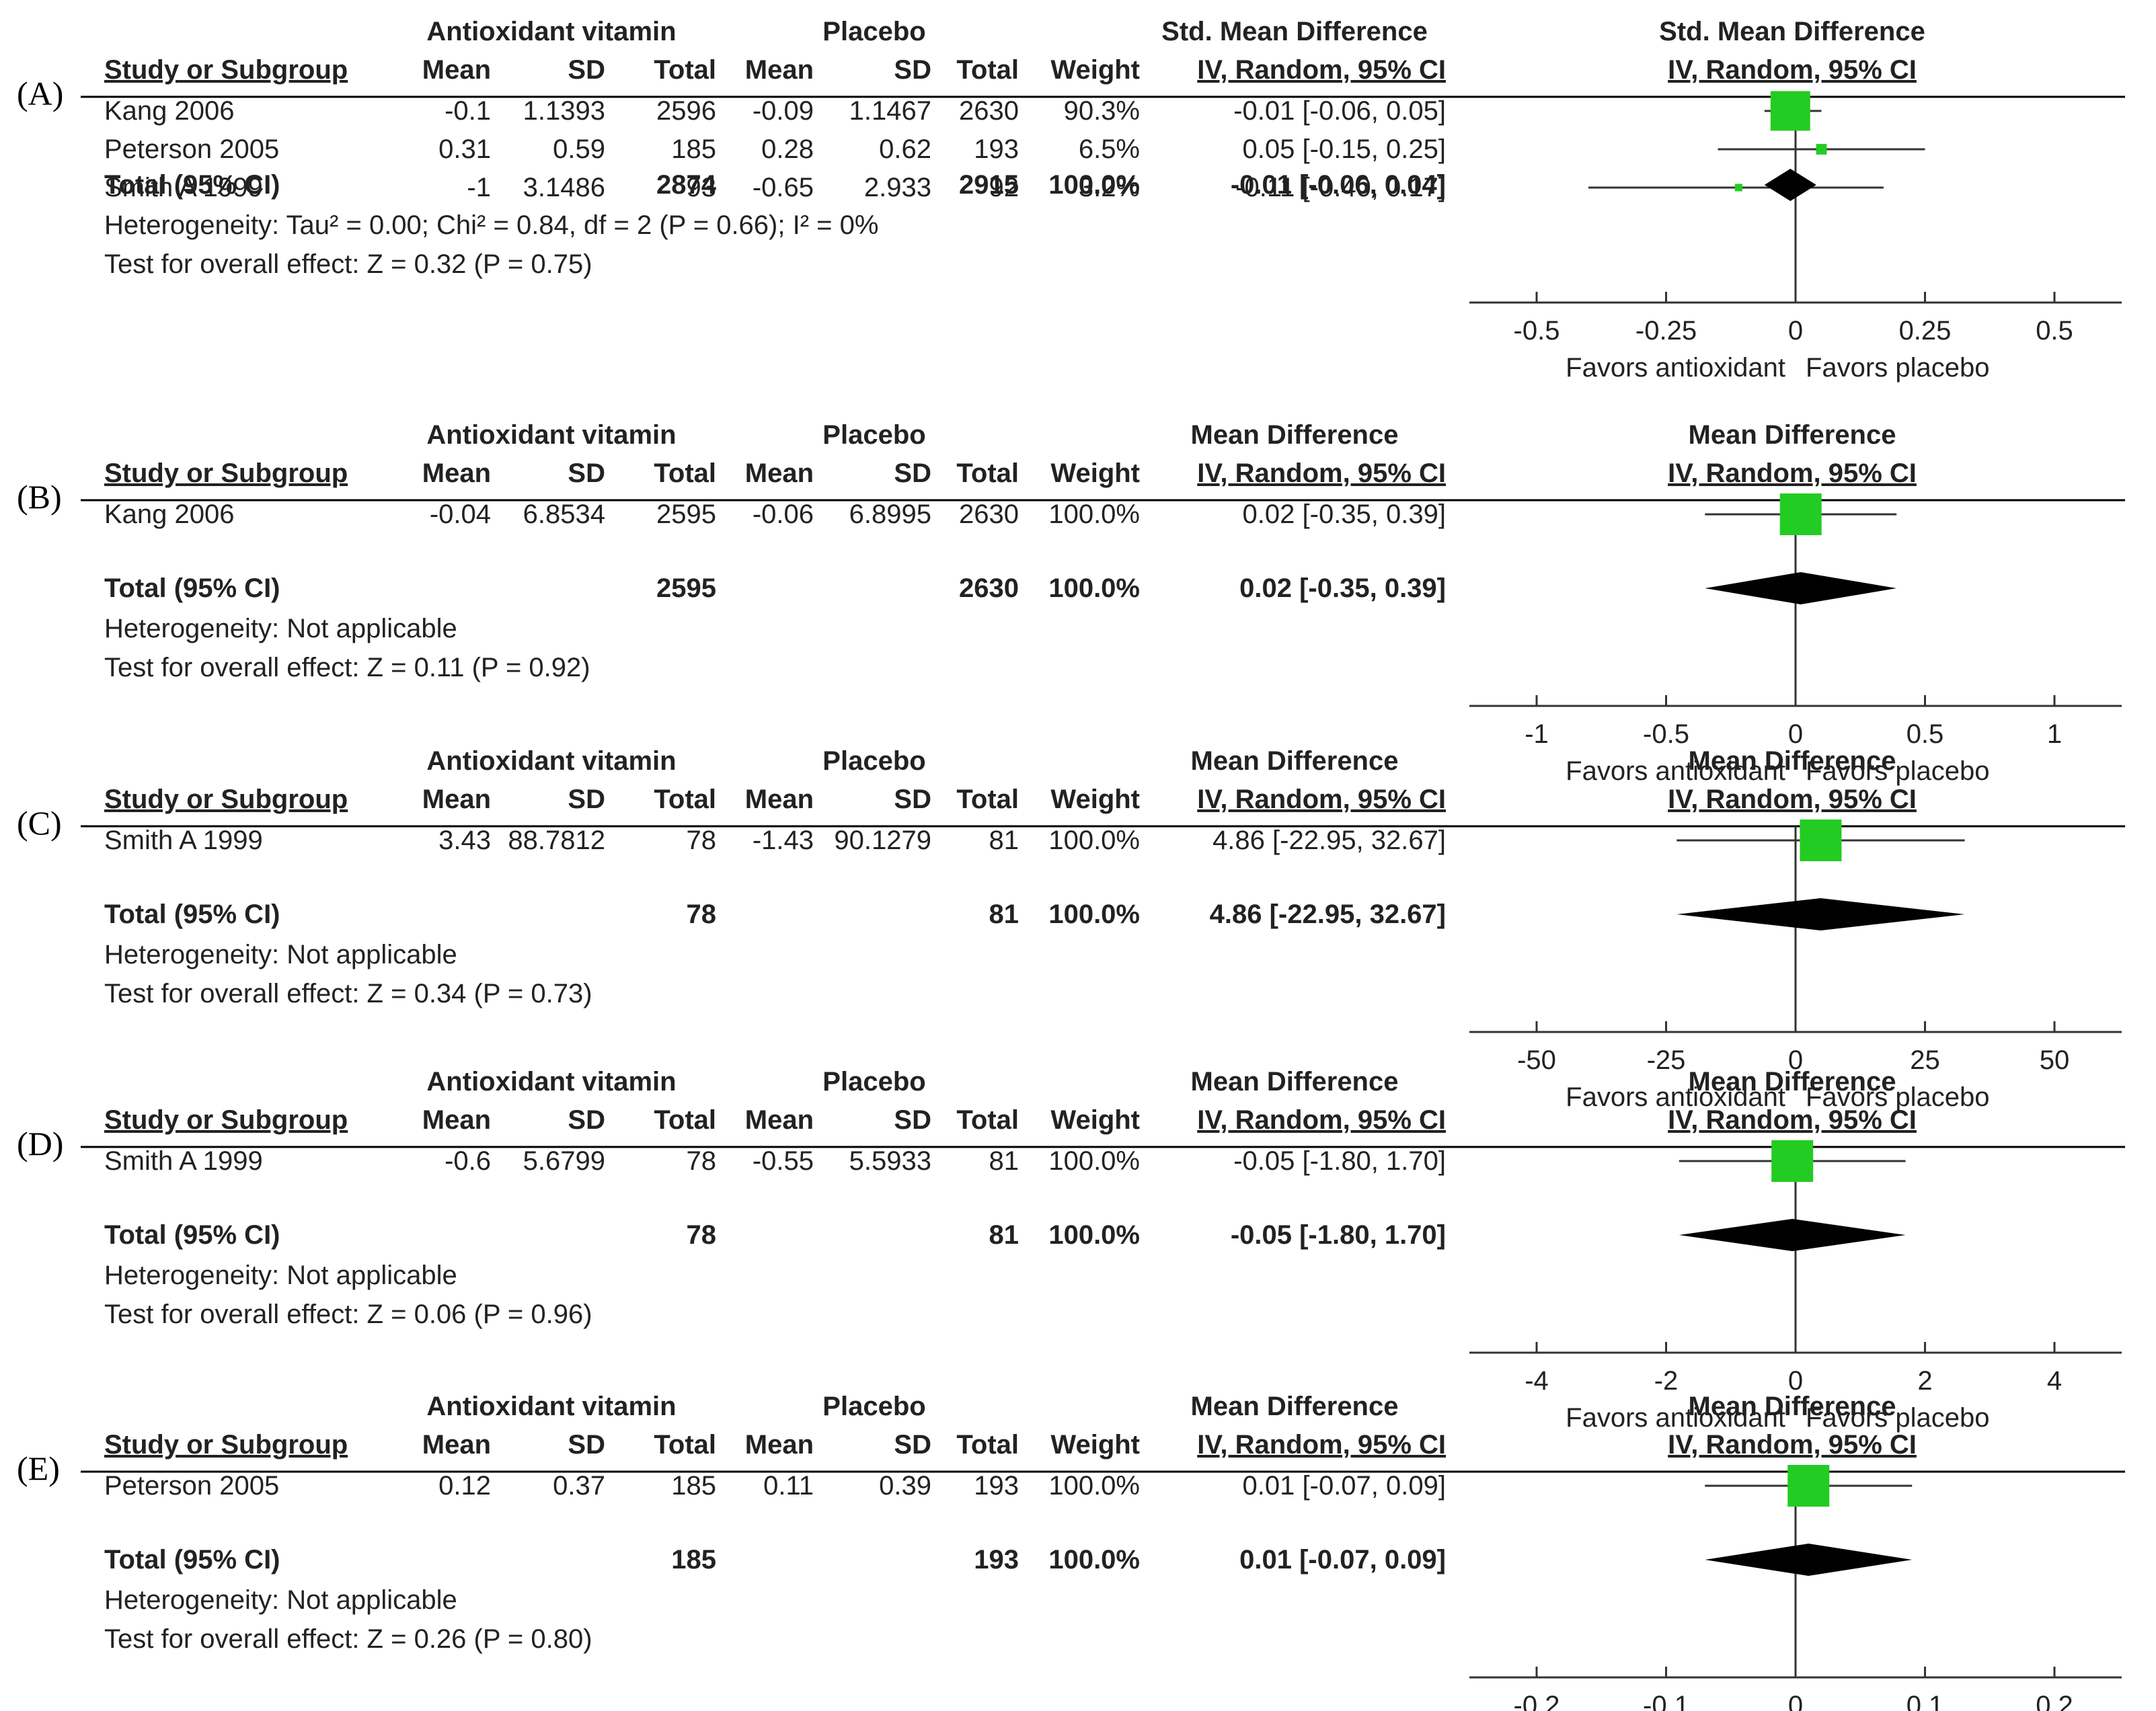 The width and height of the screenshot is (2156, 1711). I want to click on study-name: Peterson 2005, so click(191, 1486).